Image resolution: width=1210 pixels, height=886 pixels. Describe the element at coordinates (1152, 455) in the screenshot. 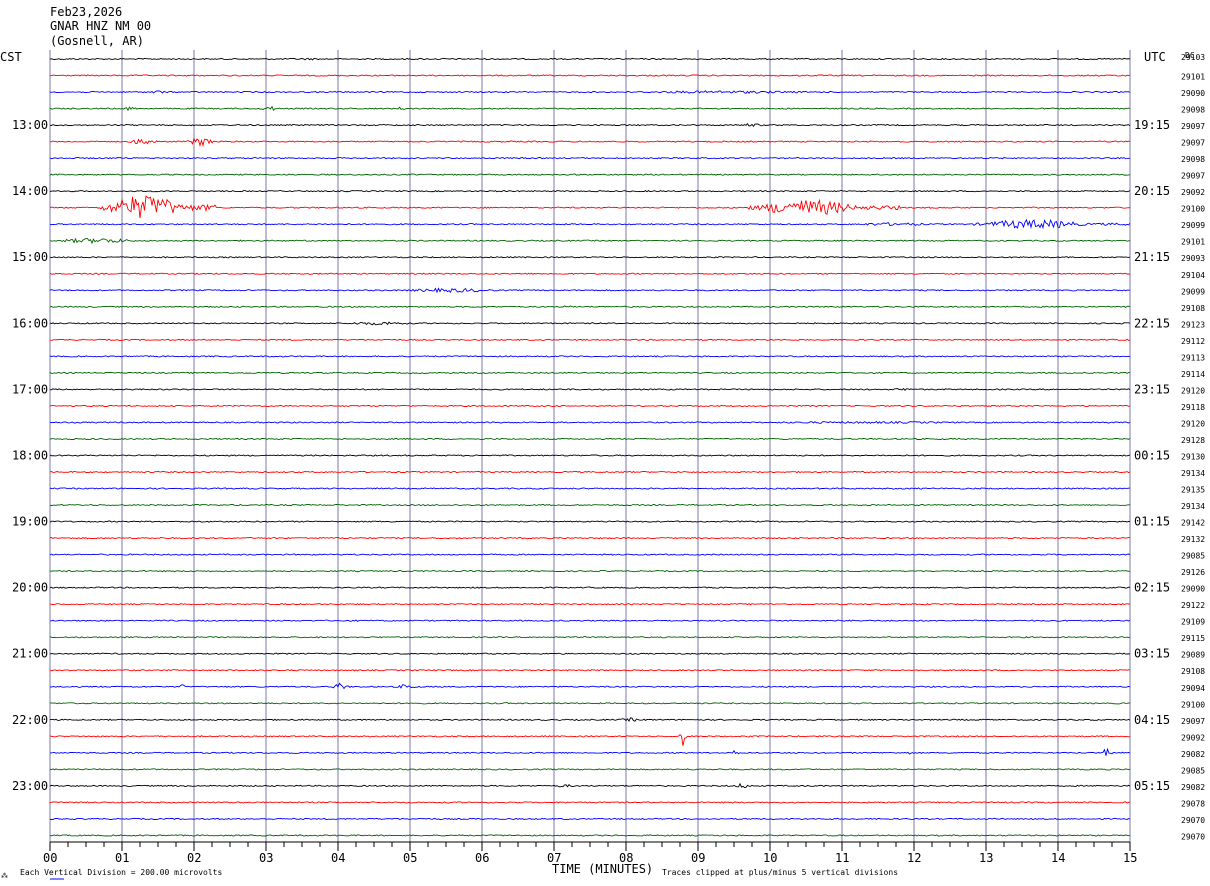

I see `hour-label-right: 00:15` at that location.